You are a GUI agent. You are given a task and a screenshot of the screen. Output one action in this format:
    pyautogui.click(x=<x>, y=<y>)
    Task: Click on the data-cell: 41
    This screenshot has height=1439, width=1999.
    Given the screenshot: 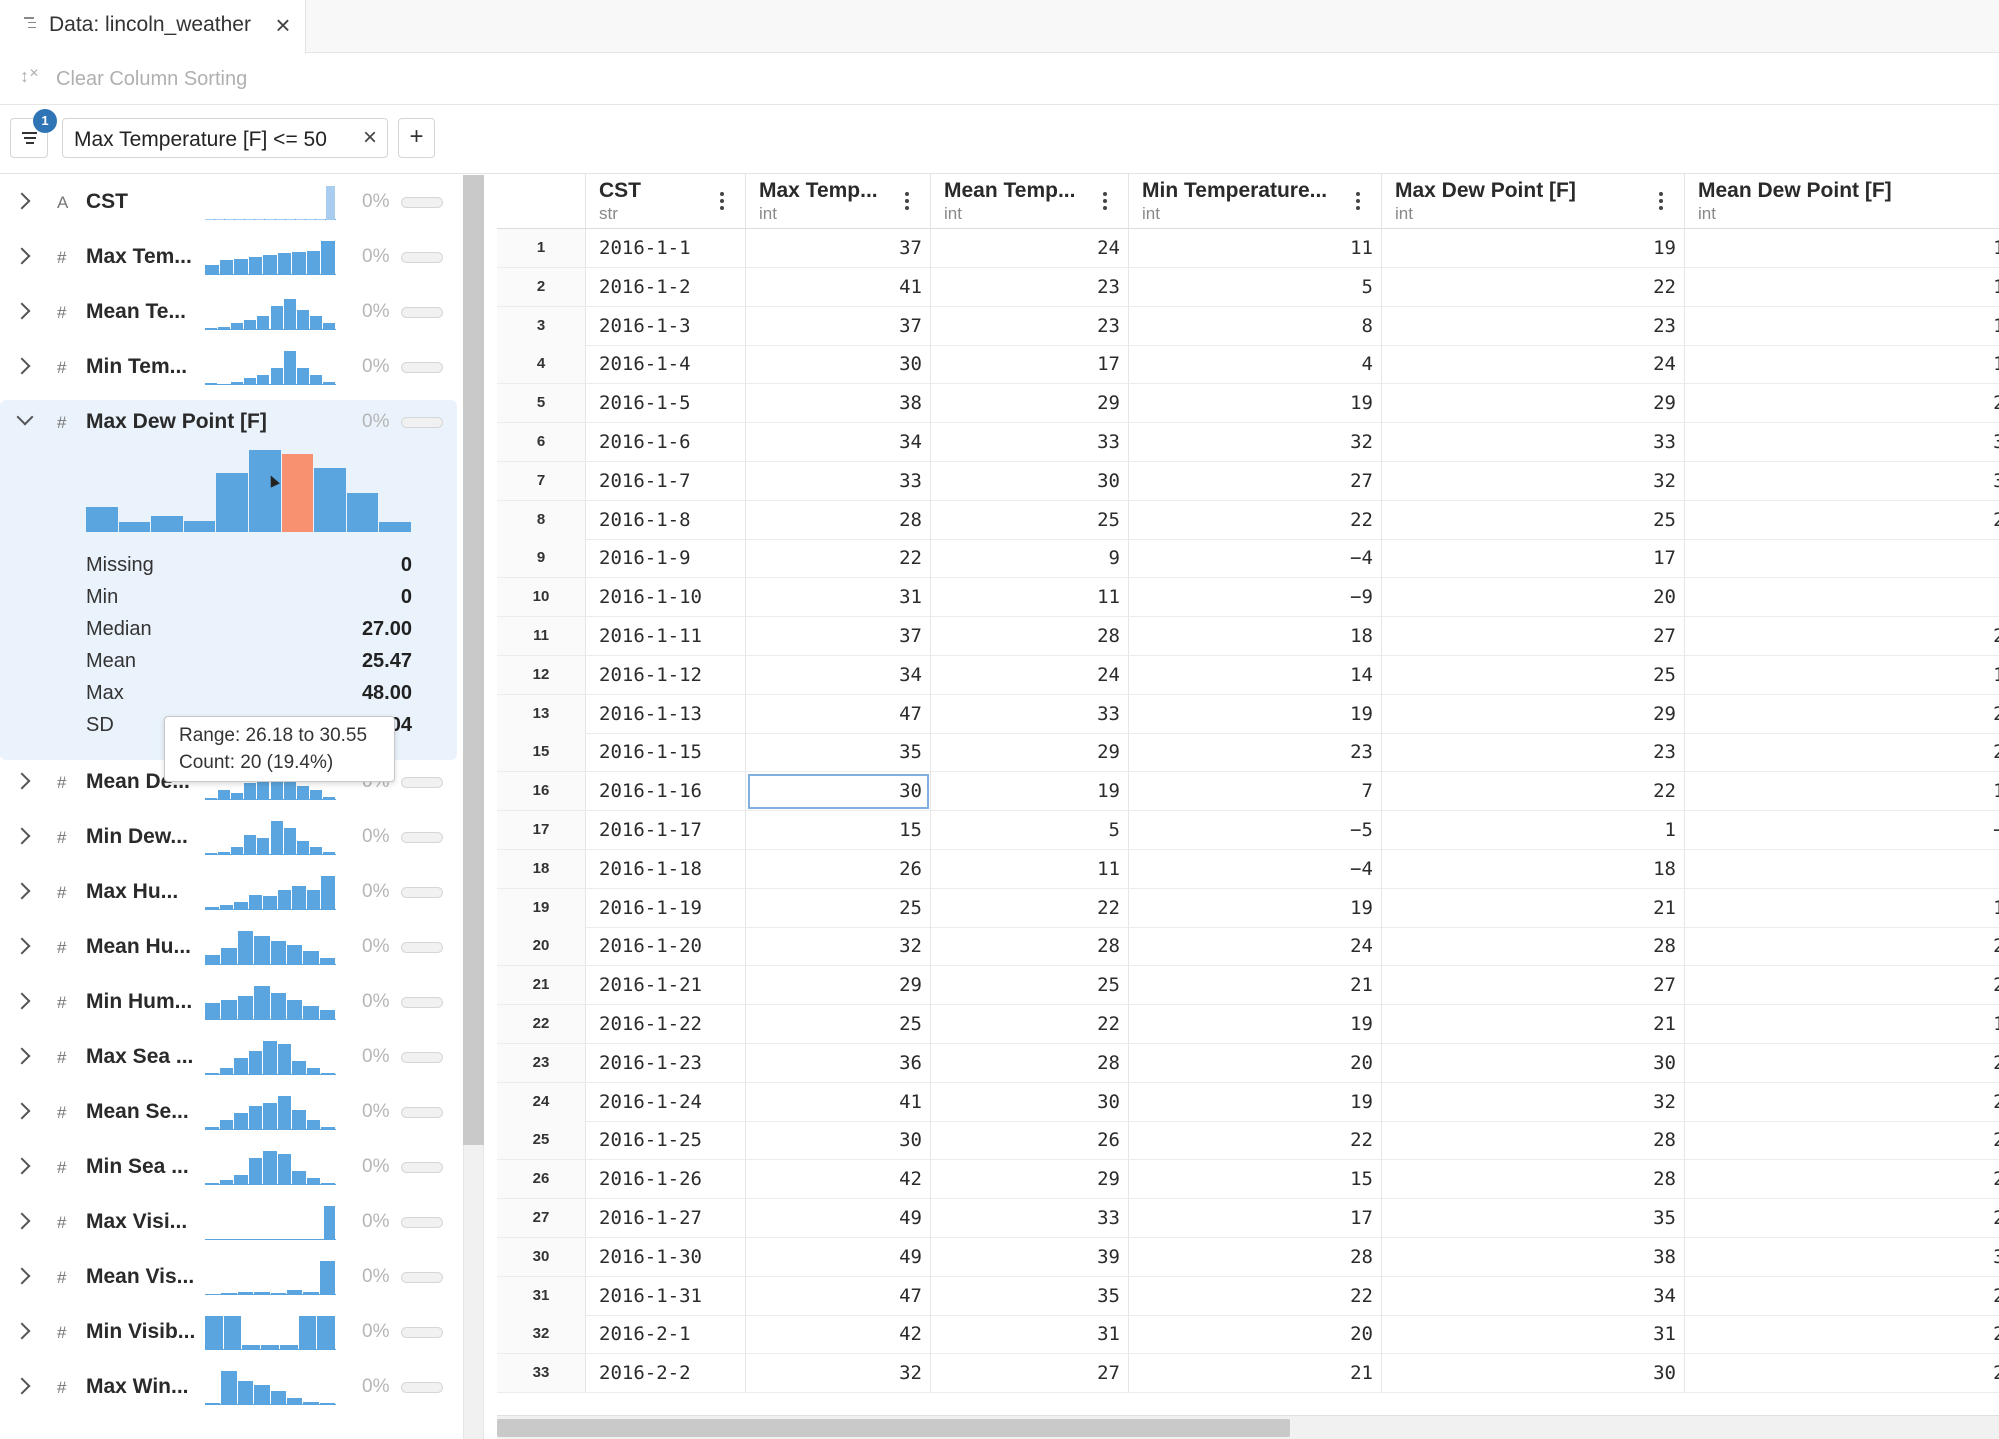 What is the action you would take?
    pyautogui.click(x=838, y=287)
    